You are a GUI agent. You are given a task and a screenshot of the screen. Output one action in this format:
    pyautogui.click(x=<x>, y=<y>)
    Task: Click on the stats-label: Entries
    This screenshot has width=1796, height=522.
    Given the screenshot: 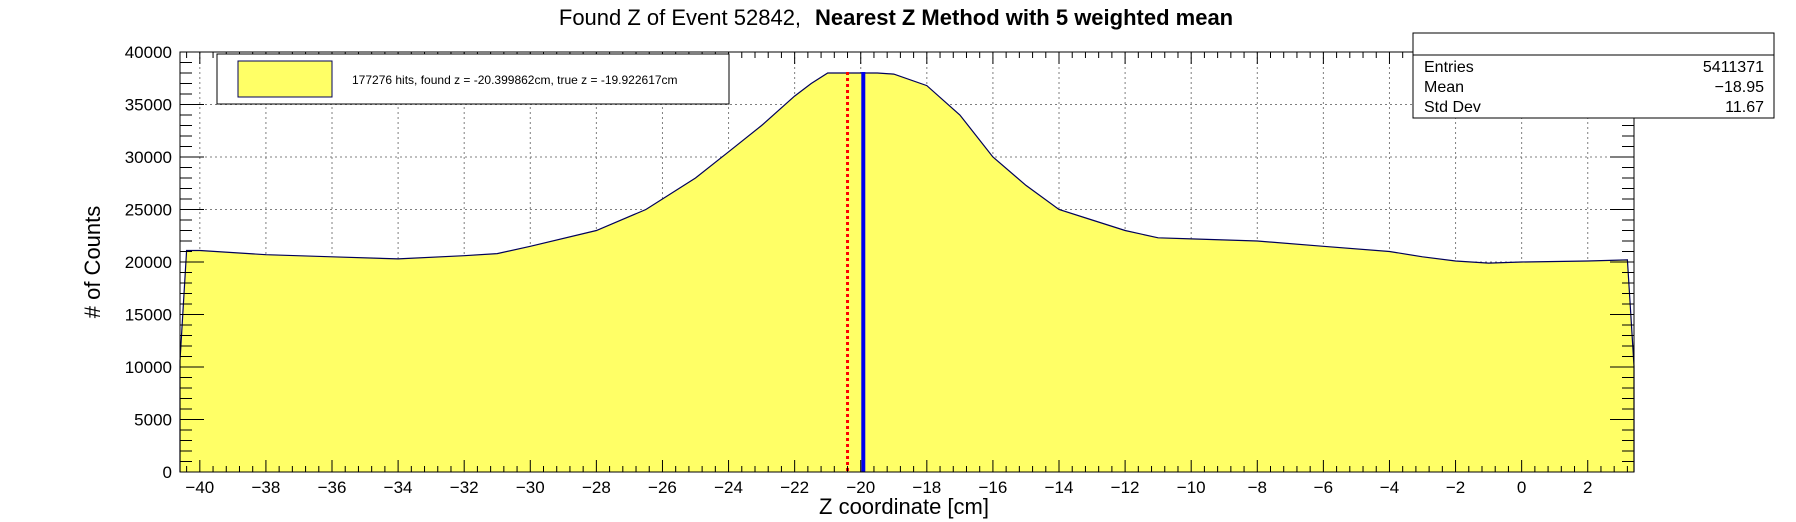 What is the action you would take?
    pyautogui.click(x=1449, y=67)
    